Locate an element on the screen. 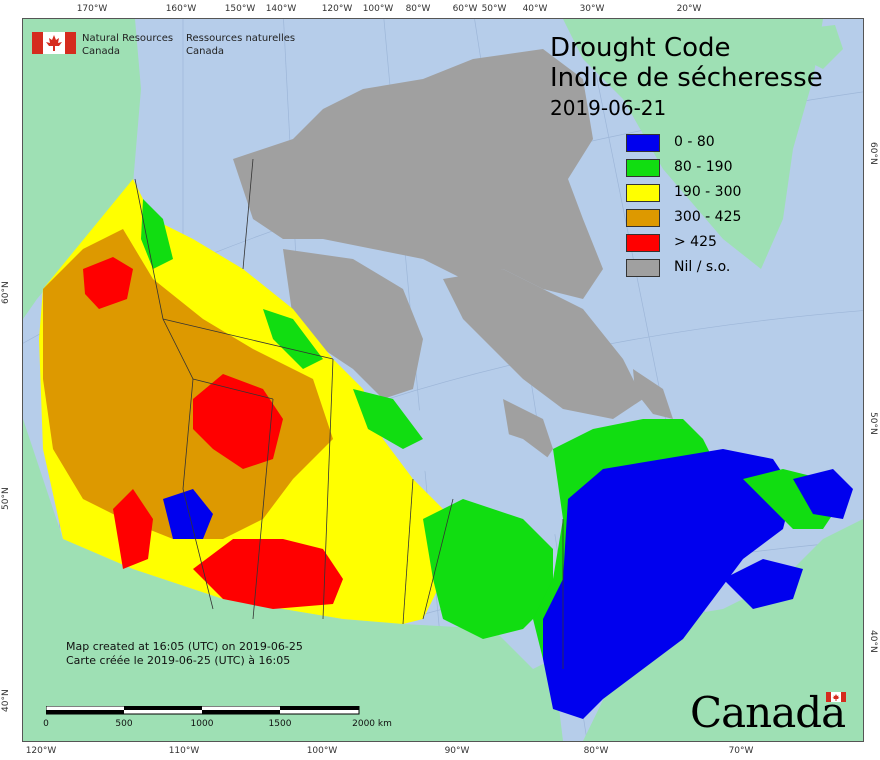 Image resolution: width=880 pixels, height=760 pixels. bottom-tick-80w: 80°W is located at coordinates (596, 751).